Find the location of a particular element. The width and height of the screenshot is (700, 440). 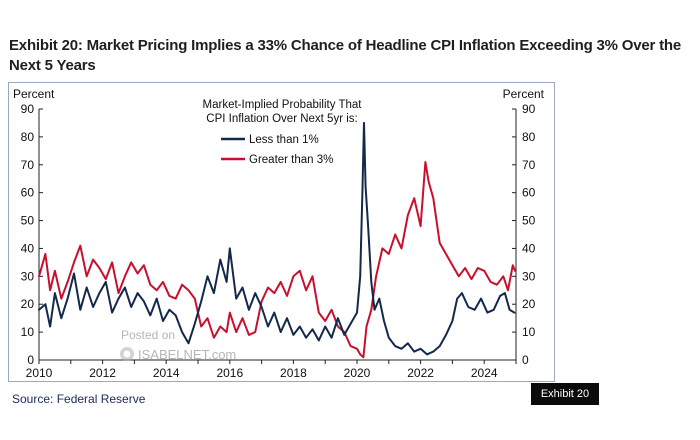

y-tick-label-left: 10 is located at coordinates (28, 332).